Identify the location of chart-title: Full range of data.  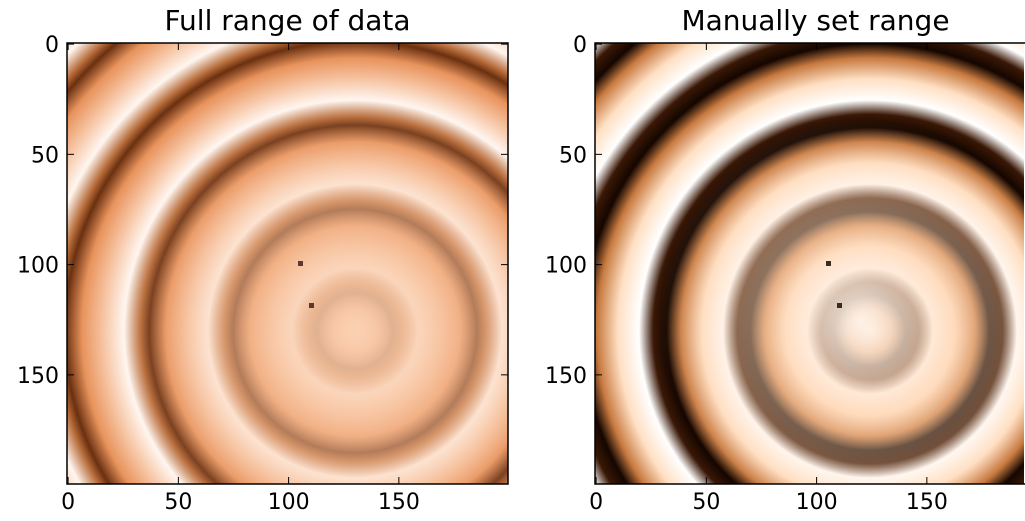
(287, 20).